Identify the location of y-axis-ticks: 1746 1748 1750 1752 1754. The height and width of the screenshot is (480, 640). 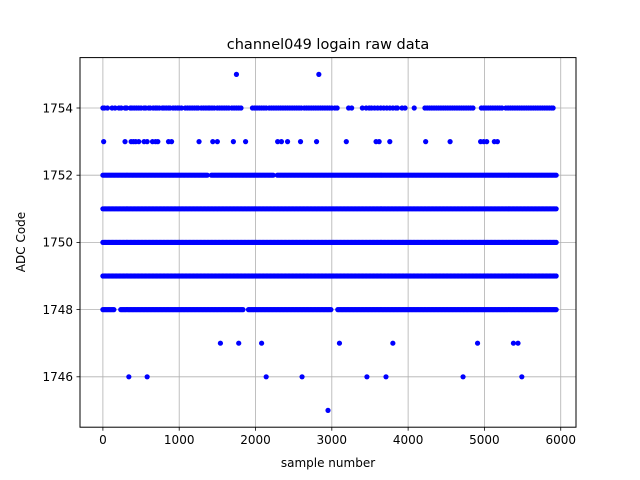
(61, 242).